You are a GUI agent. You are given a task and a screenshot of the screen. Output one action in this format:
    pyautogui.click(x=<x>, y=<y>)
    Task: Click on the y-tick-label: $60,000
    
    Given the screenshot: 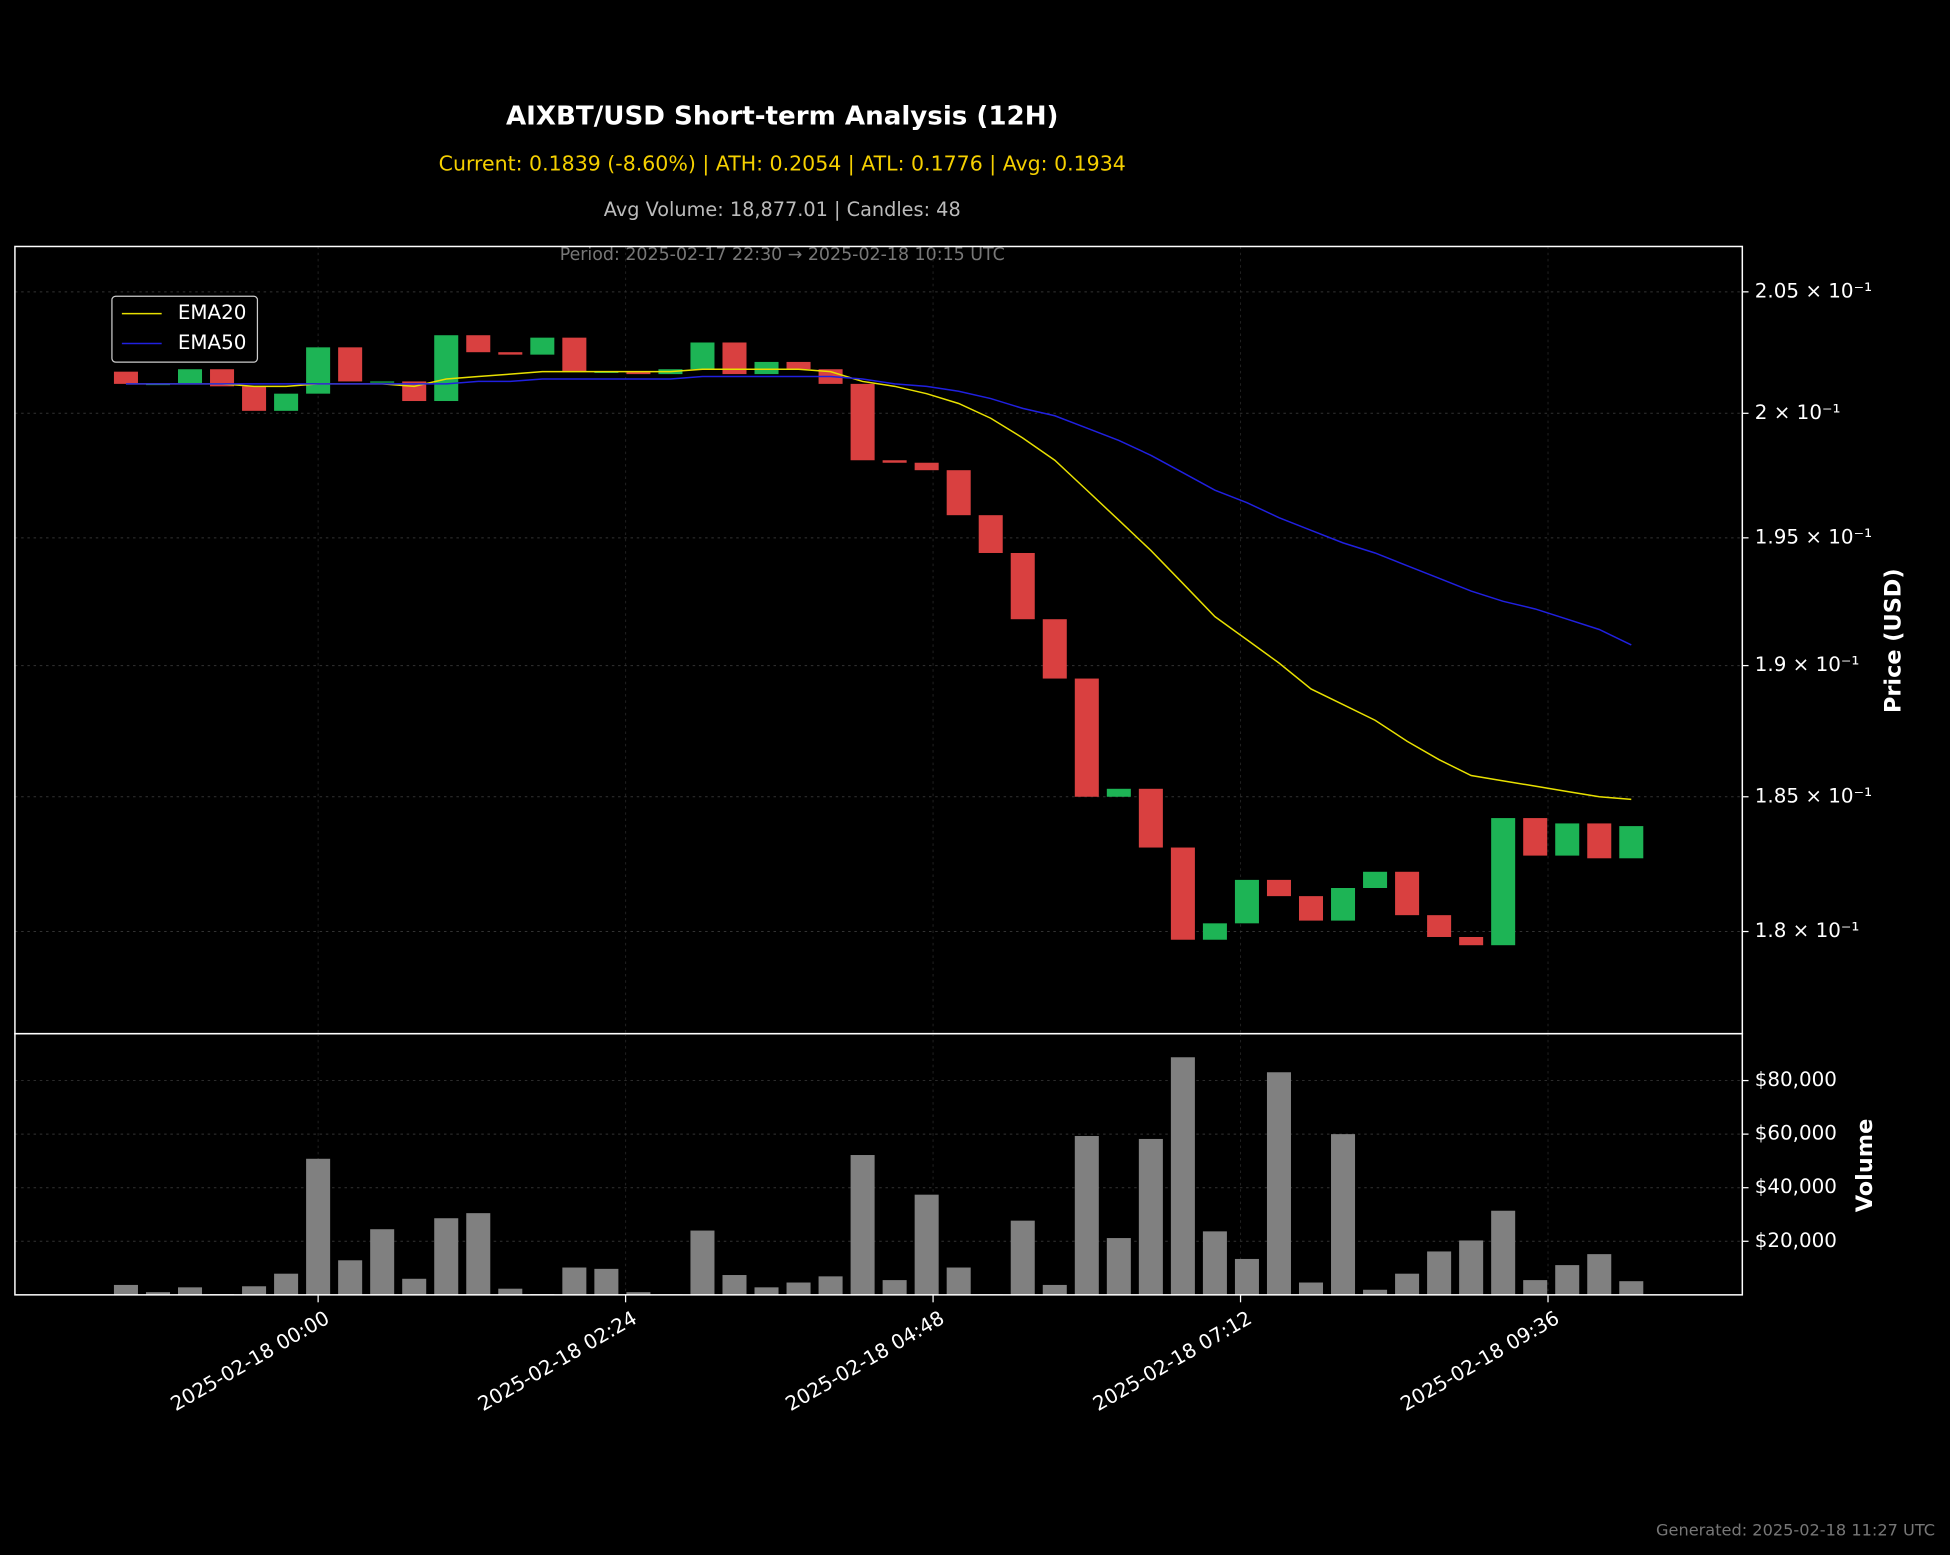 What is the action you would take?
    pyautogui.click(x=1796, y=1133)
    